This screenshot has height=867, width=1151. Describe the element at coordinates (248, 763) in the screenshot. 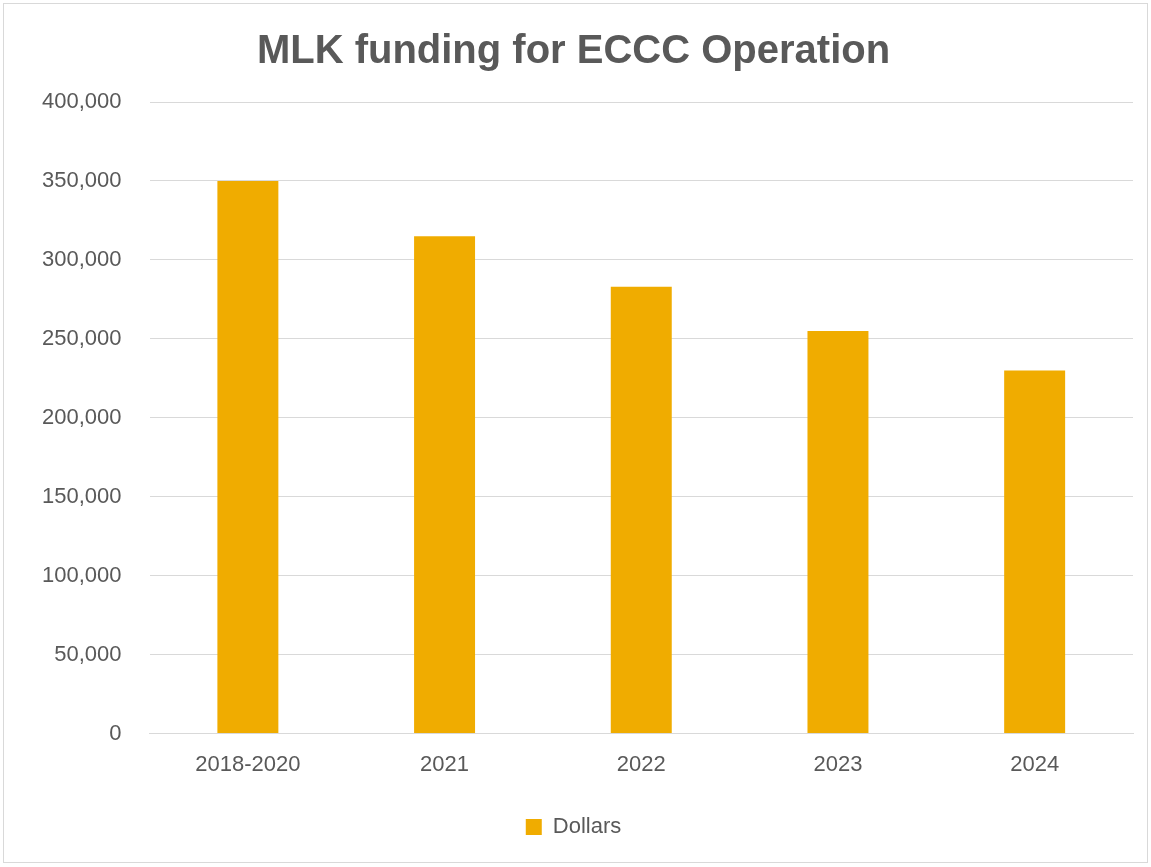

I see `x-tick-label: 2018-2020` at that location.